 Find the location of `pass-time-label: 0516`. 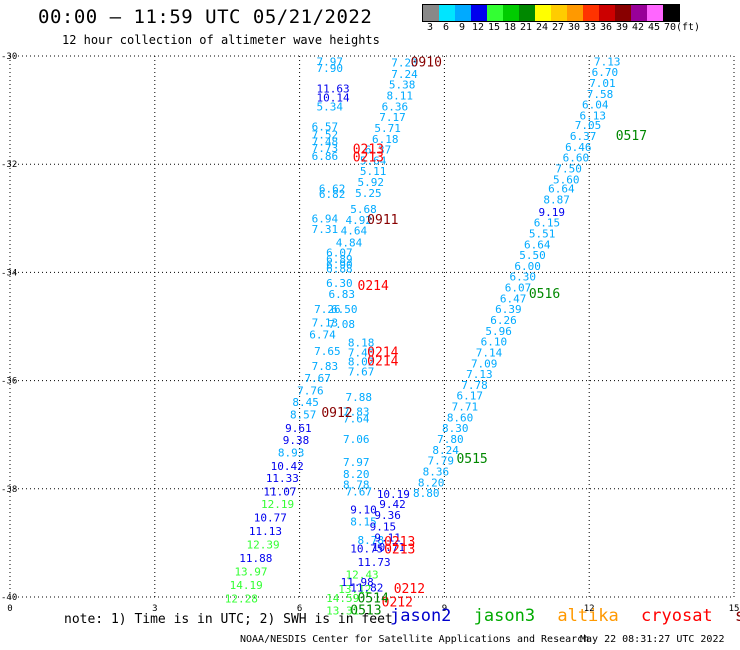

pass-time-label: 0516 is located at coordinates (544, 294).